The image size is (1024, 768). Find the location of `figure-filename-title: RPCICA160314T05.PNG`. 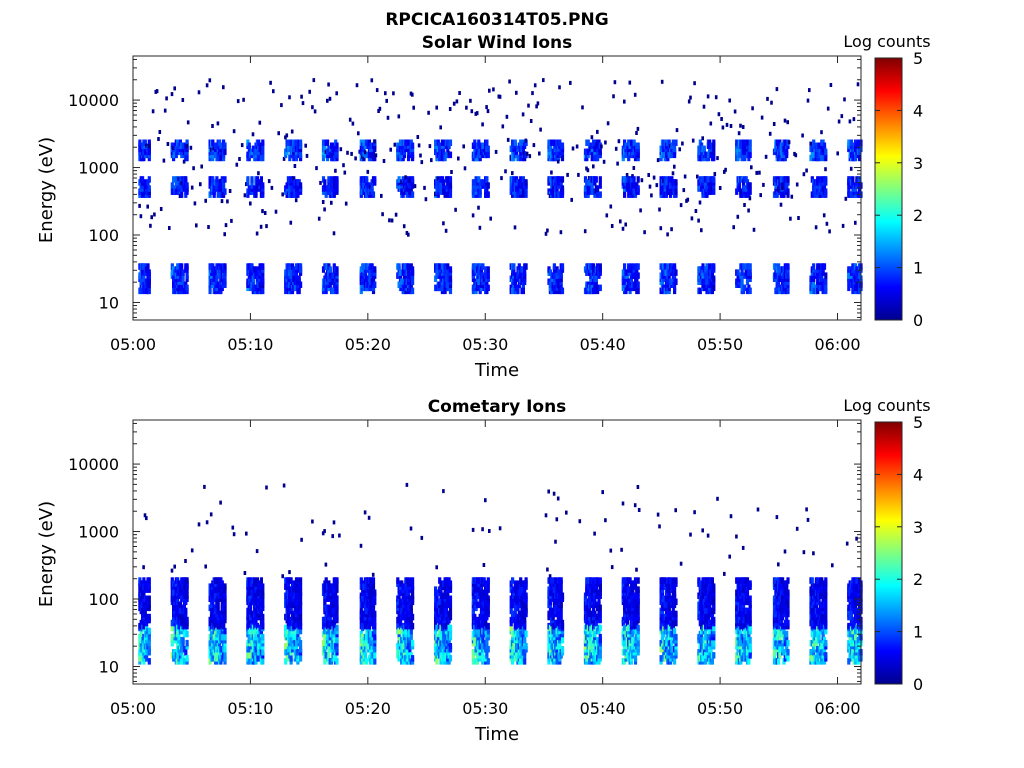

figure-filename-title: RPCICA160314T05.PNG is located at coordinates (496, 20).